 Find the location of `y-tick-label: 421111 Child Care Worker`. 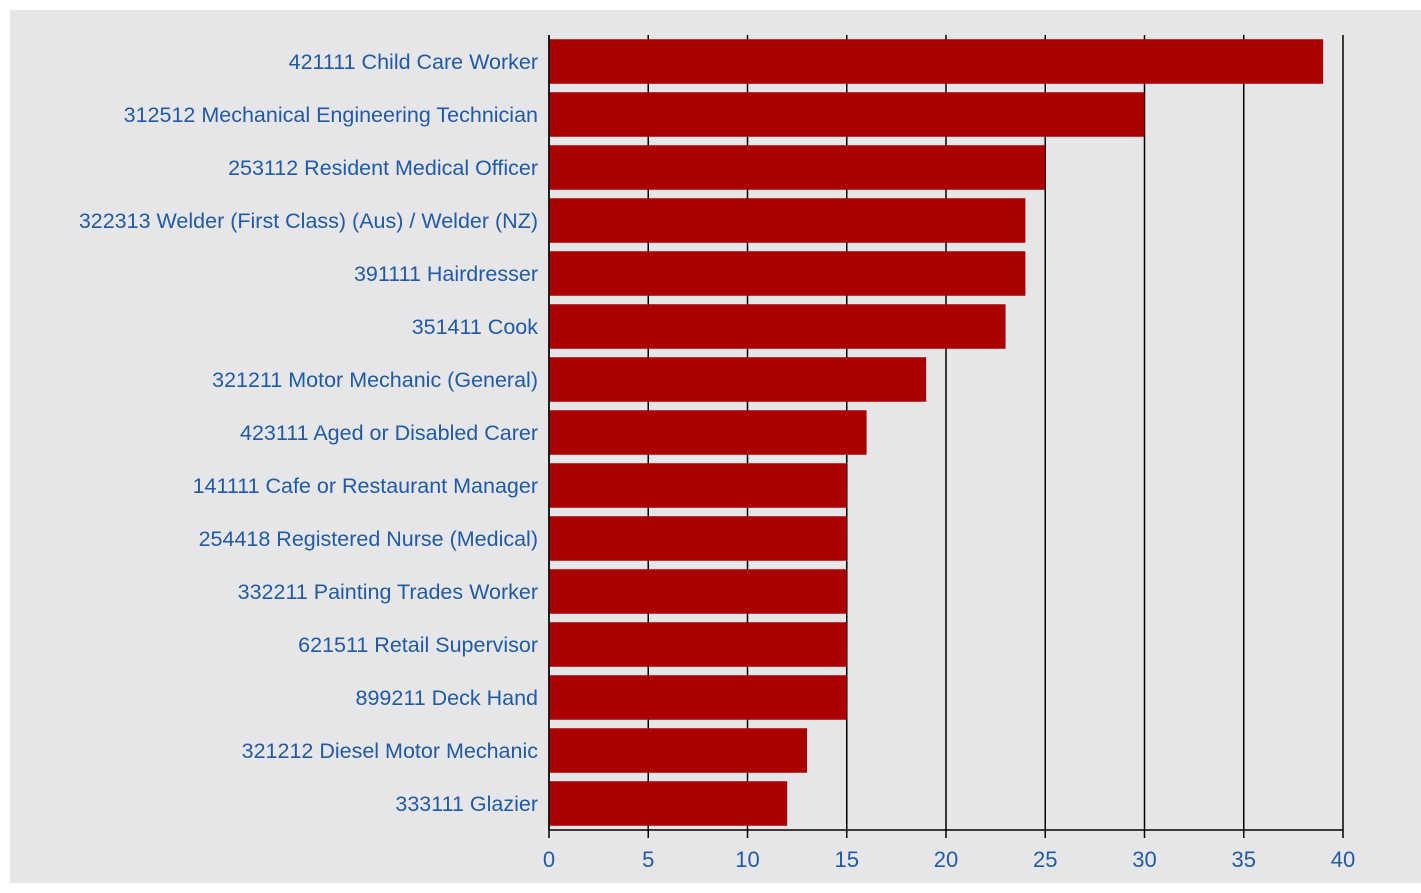

y-tick-label: 421111 Child Care Worker is located at coordinates (413, 61).